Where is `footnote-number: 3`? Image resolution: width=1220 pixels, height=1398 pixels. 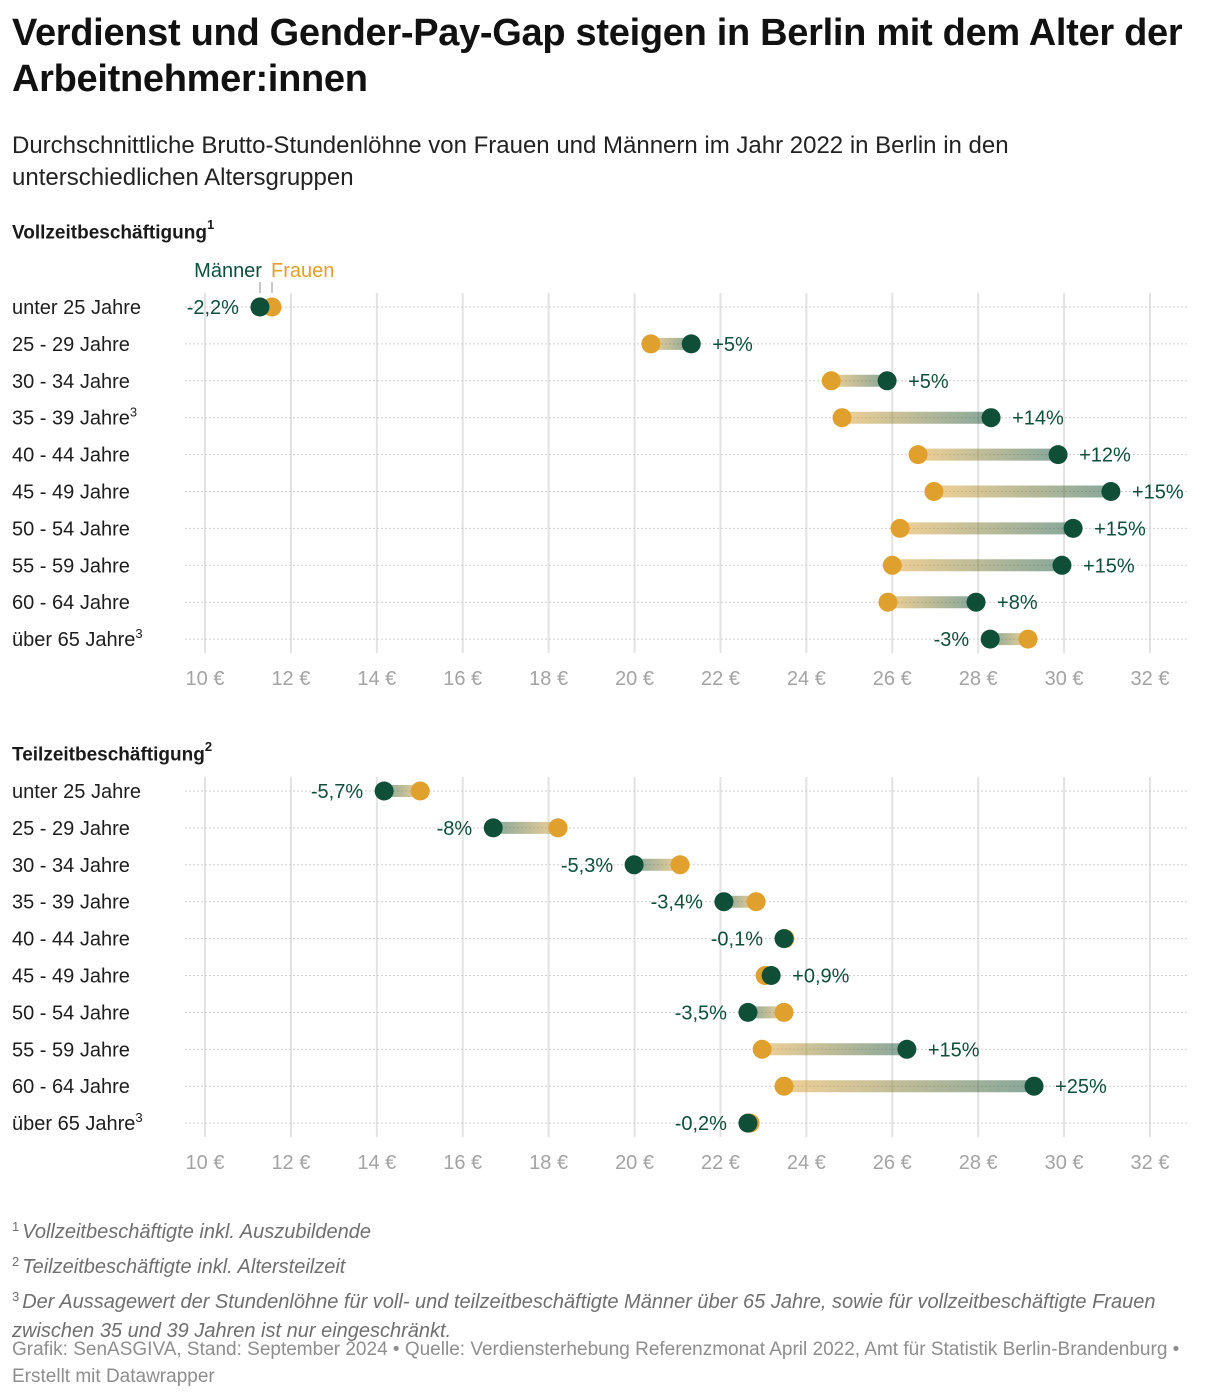
footnote-number: 3 is located at coordinates (16, 1296).